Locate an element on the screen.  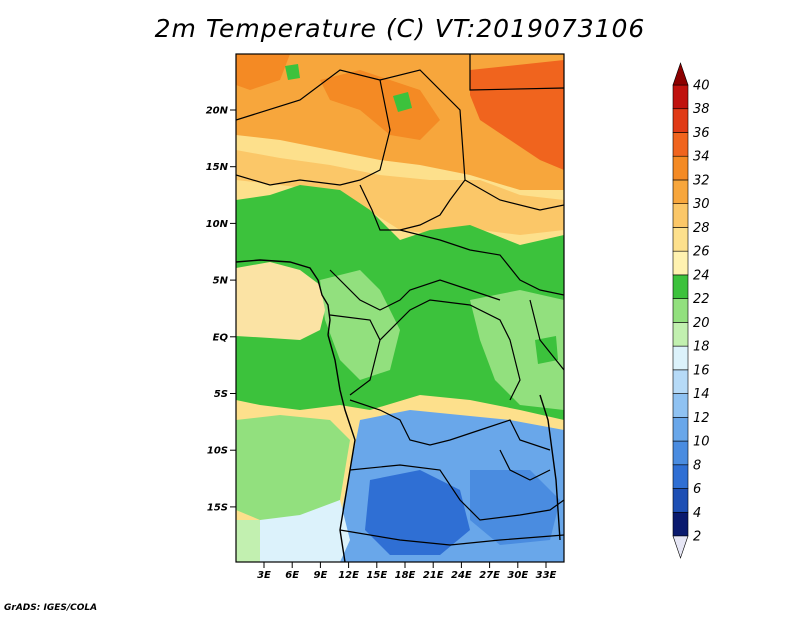
y-axis: 20N 15N 10N 5N EQ 5S 10S 15S is located at coordinates (221, 309).